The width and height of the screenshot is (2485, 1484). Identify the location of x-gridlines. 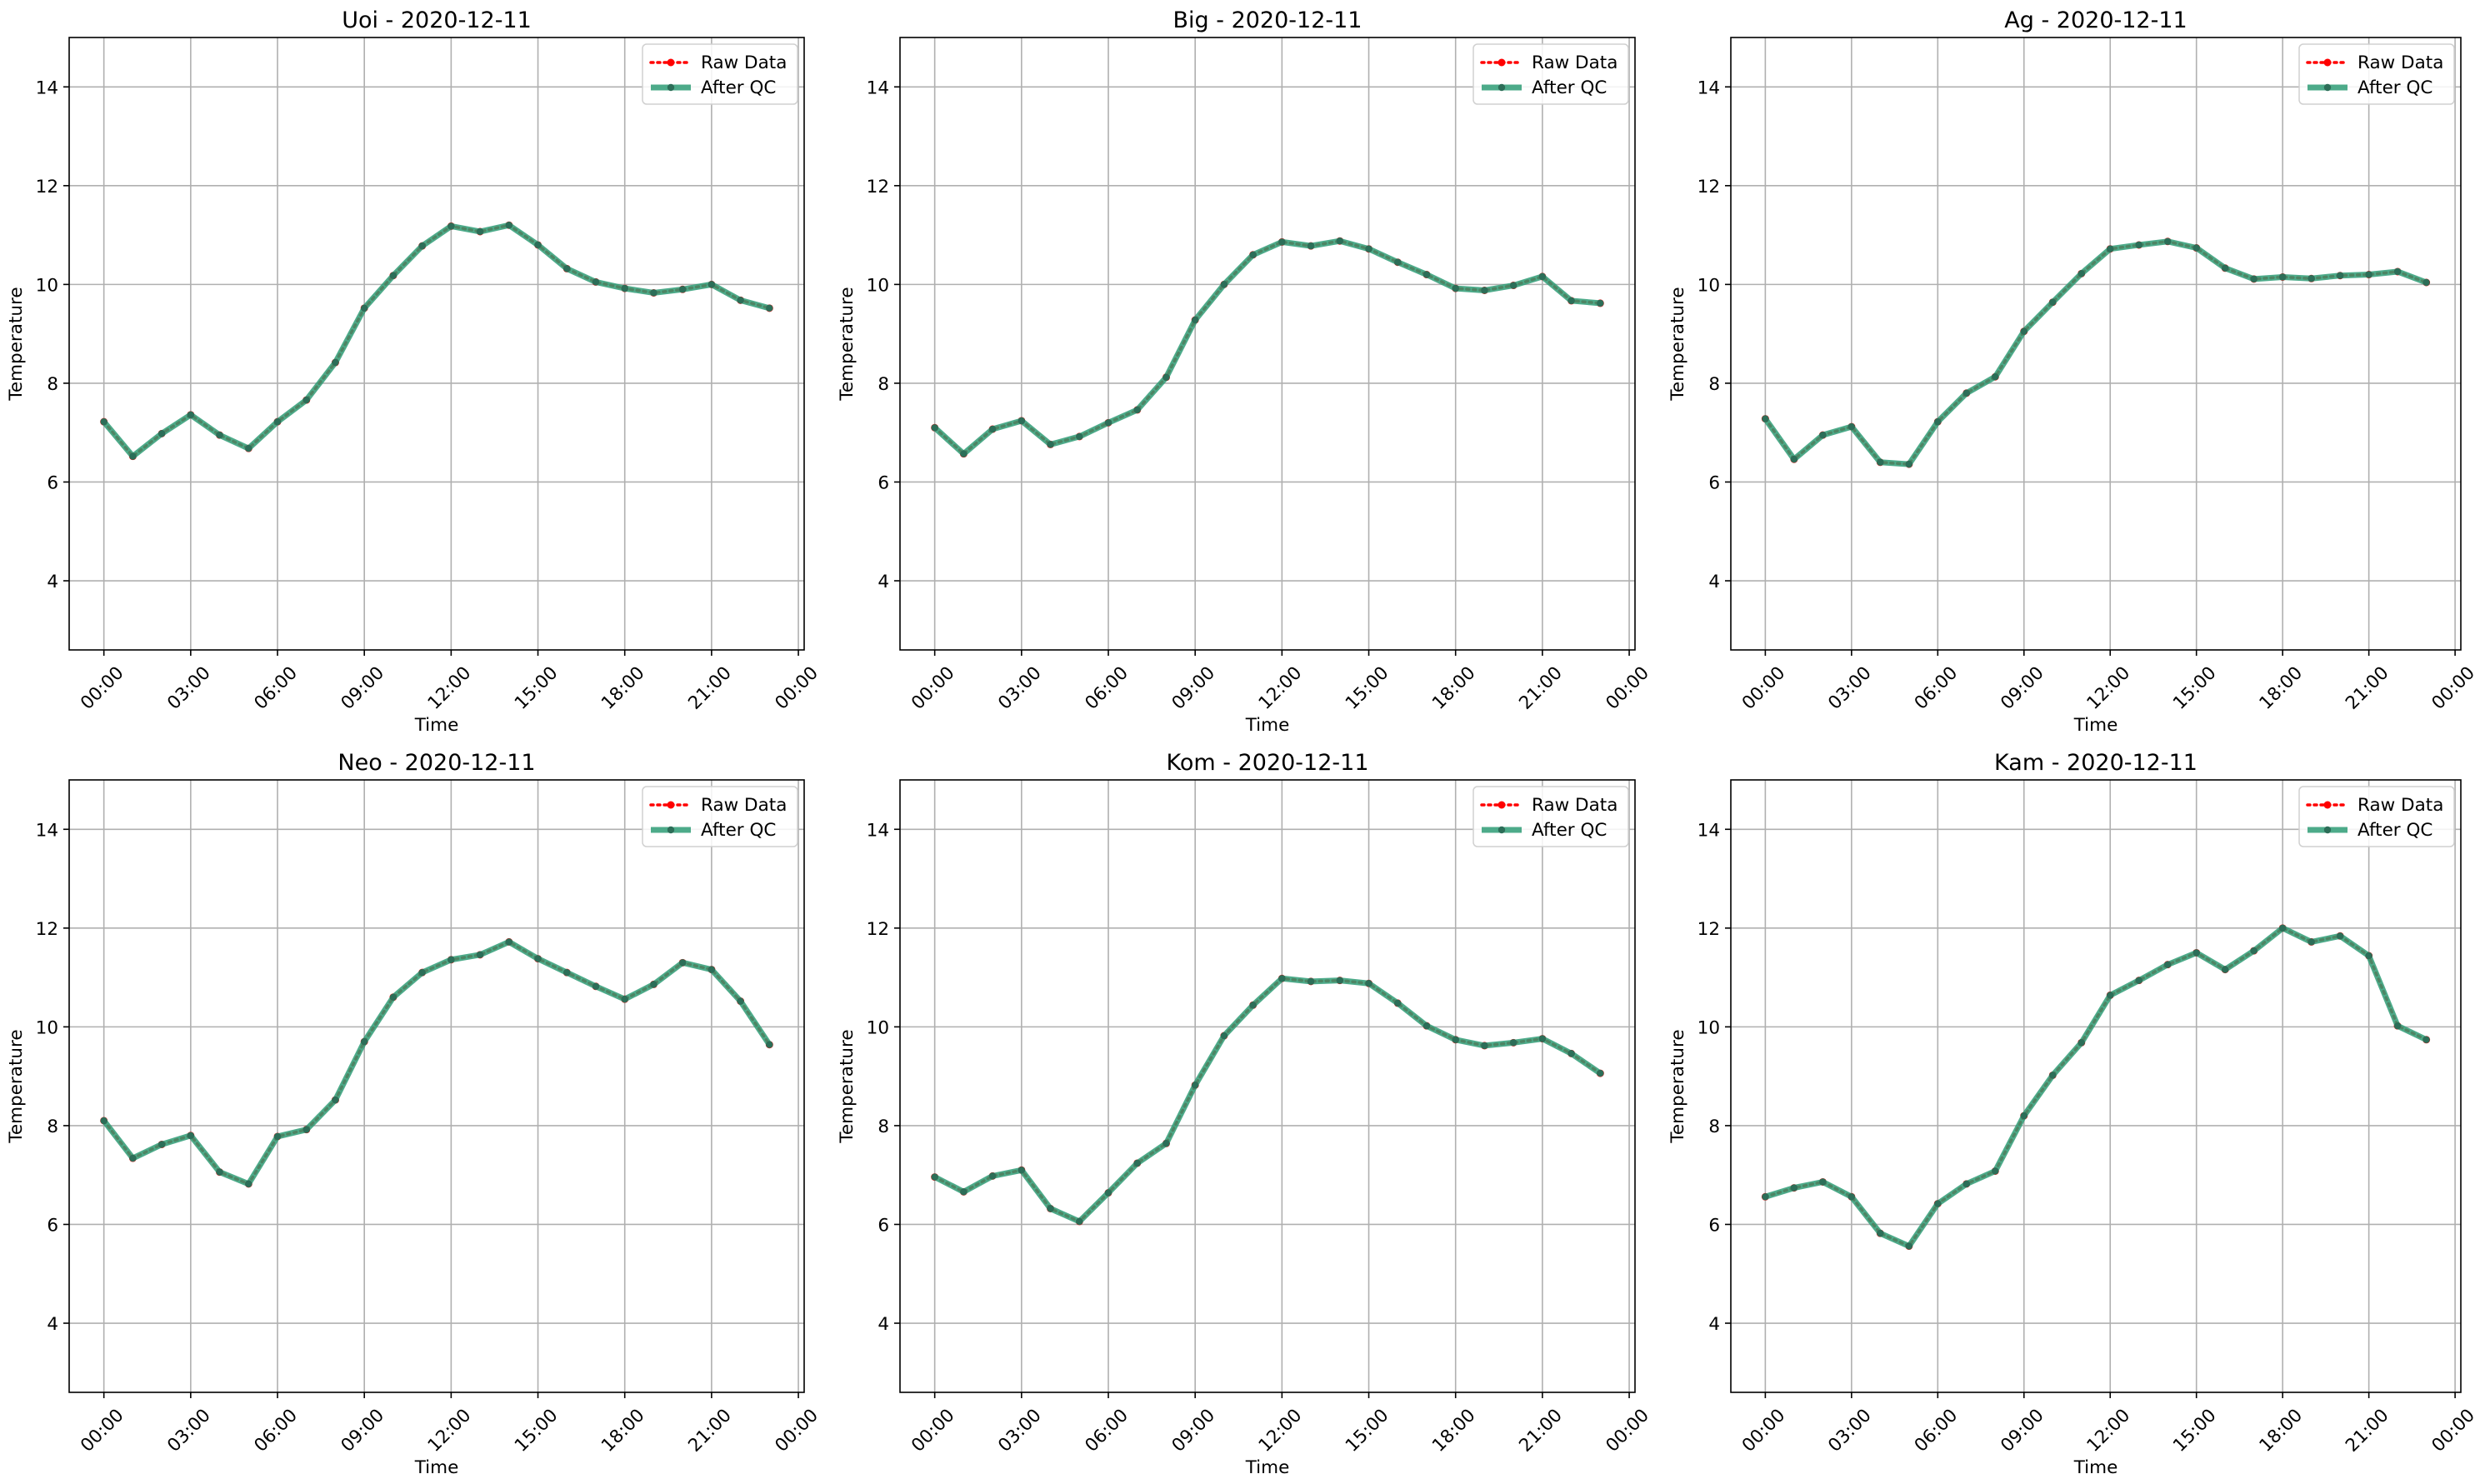
(1281, 1086).